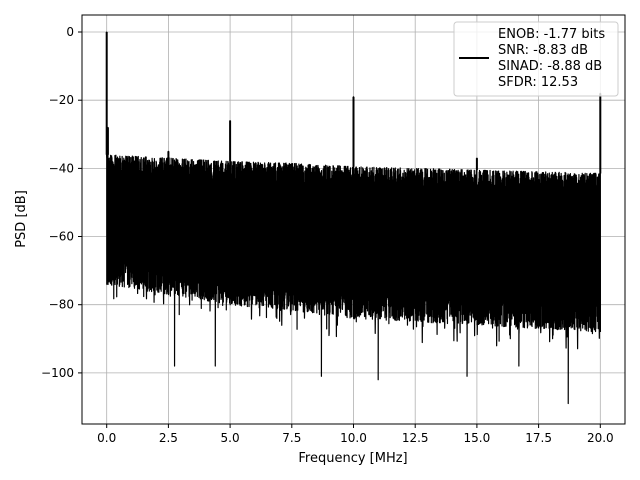  What do you see at coordinates (415, 438) in the screenshot?
I see `x-tick-label: 12.5` at bounding box center [415, 438].